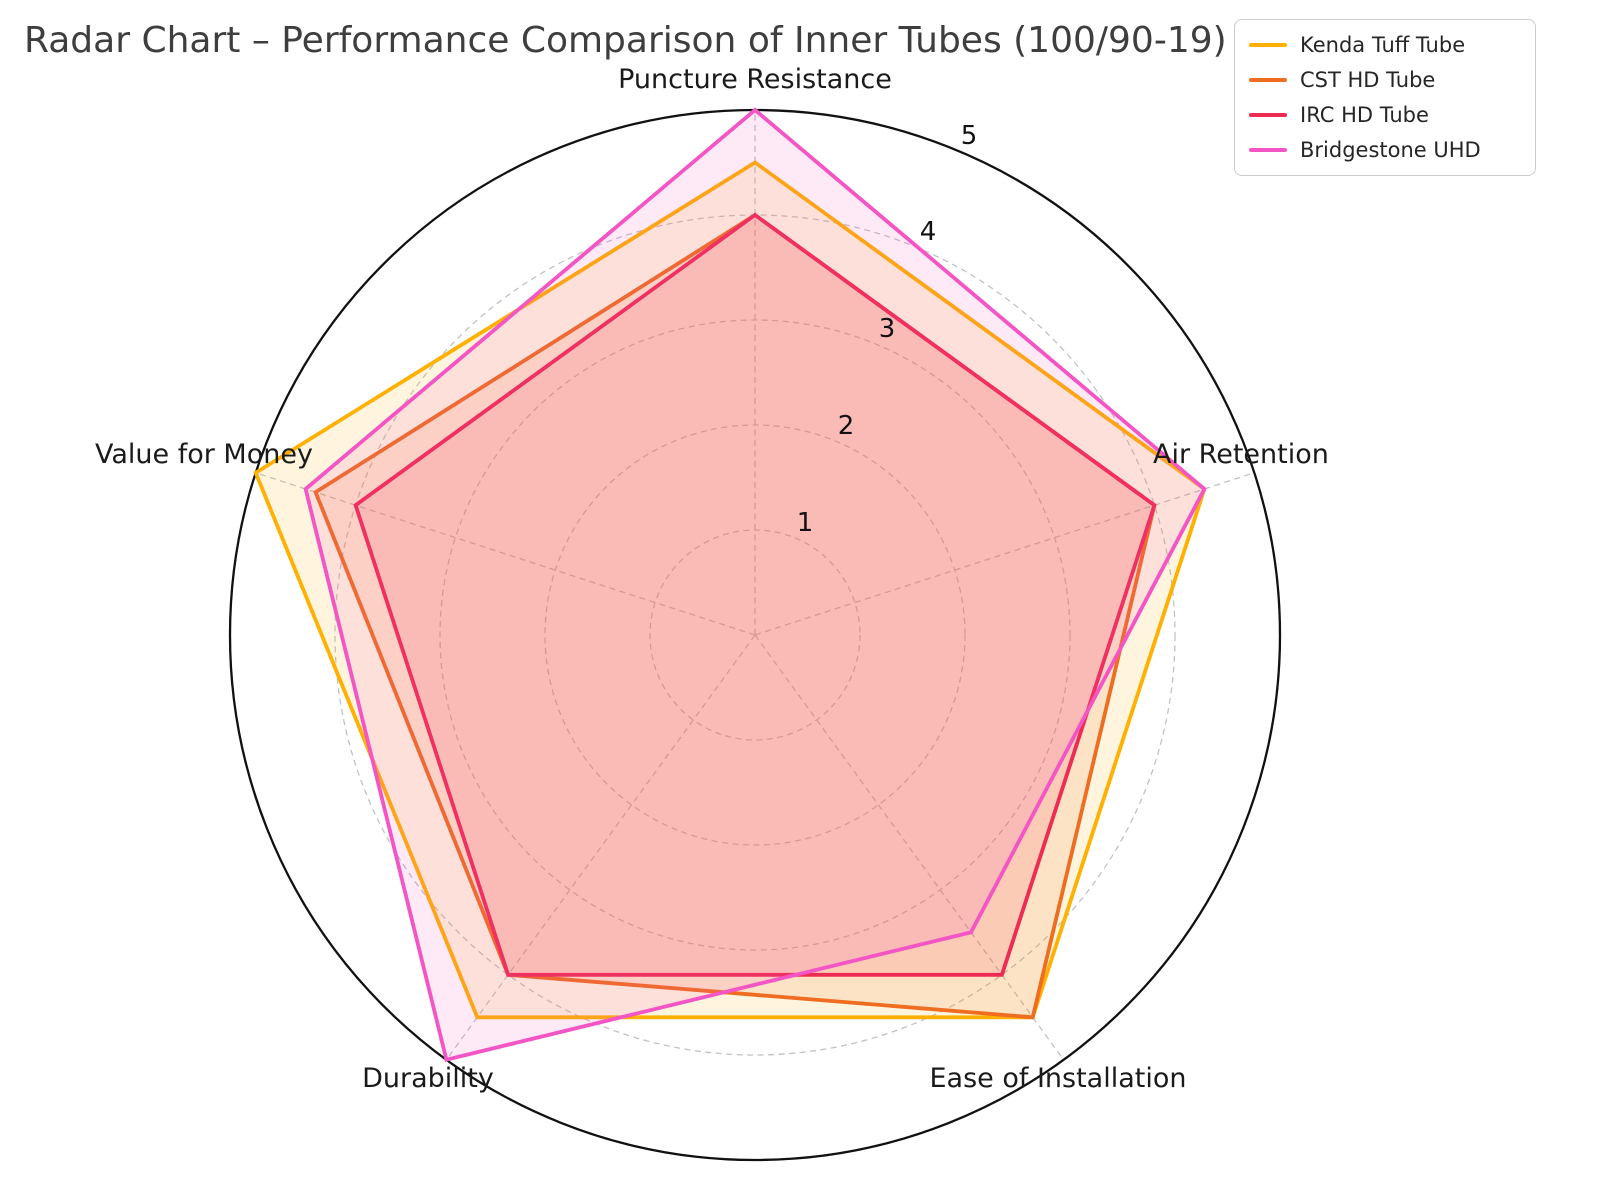 This screenshot has height=1180, width=1600. Describe the element at coordinates (1364, 115) in the screenshot. I see `legend-label-irc-hd-tube: IRC HD Tube` at that location.